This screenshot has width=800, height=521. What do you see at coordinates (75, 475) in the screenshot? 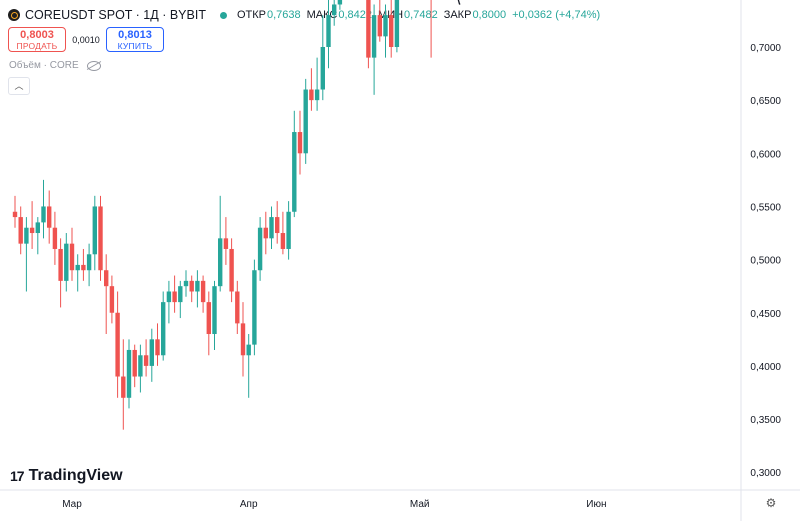
I see `logo-text: TradingView` at bounding box center [75, 475].